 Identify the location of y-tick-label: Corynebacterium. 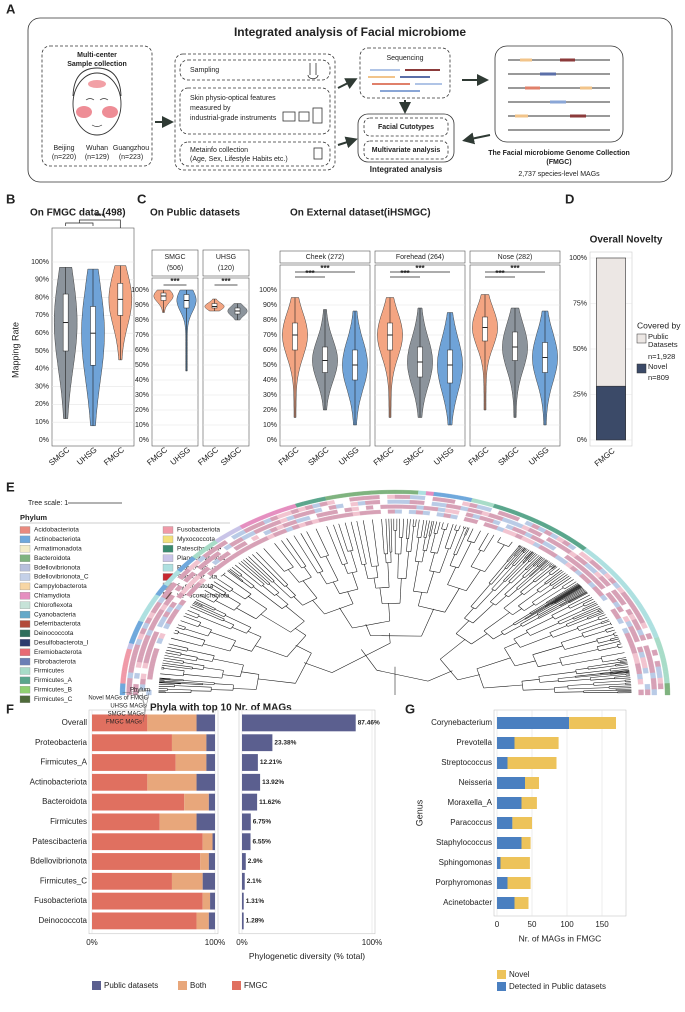
(461, 722).